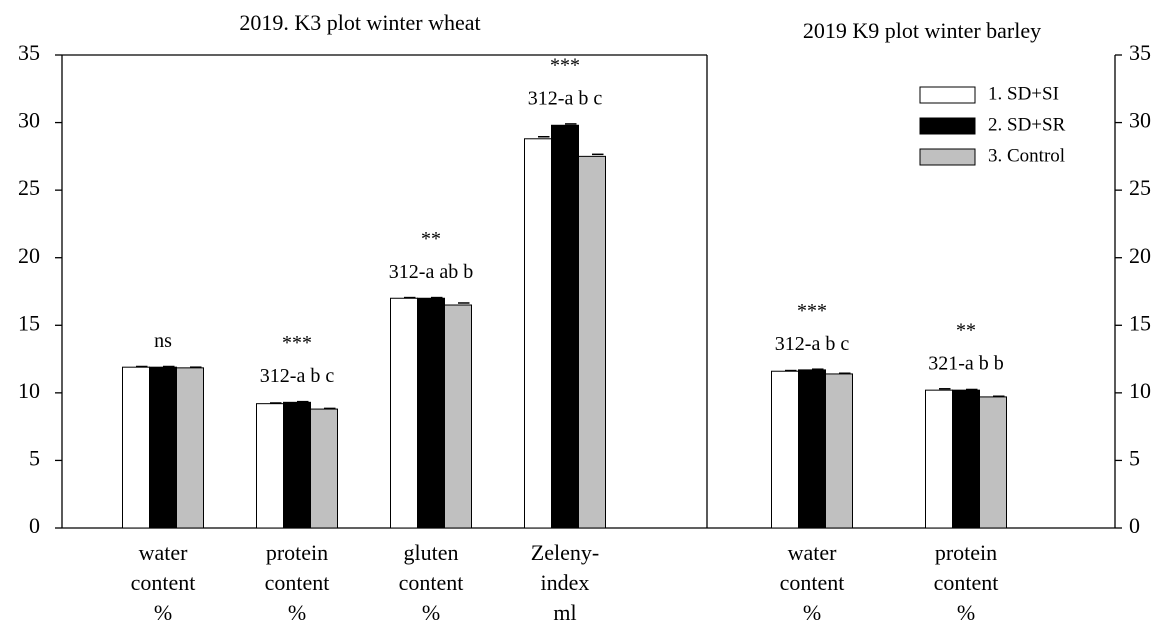 The width and height of the screenshot is (1170, 629). What do you see at coordinates (1140, 390) in the screenshot?
I see `y2-tick-label: 10` at bounding box center [1140, 390].